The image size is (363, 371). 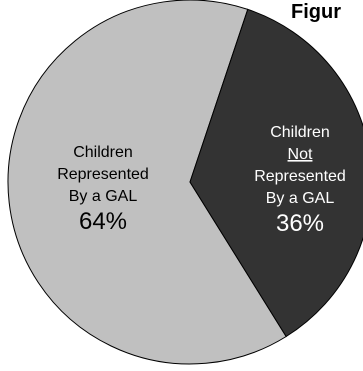 I want to click on slice-label-group-1: Children Not Represented By a GAL 36%, so click(x=300, y=180).